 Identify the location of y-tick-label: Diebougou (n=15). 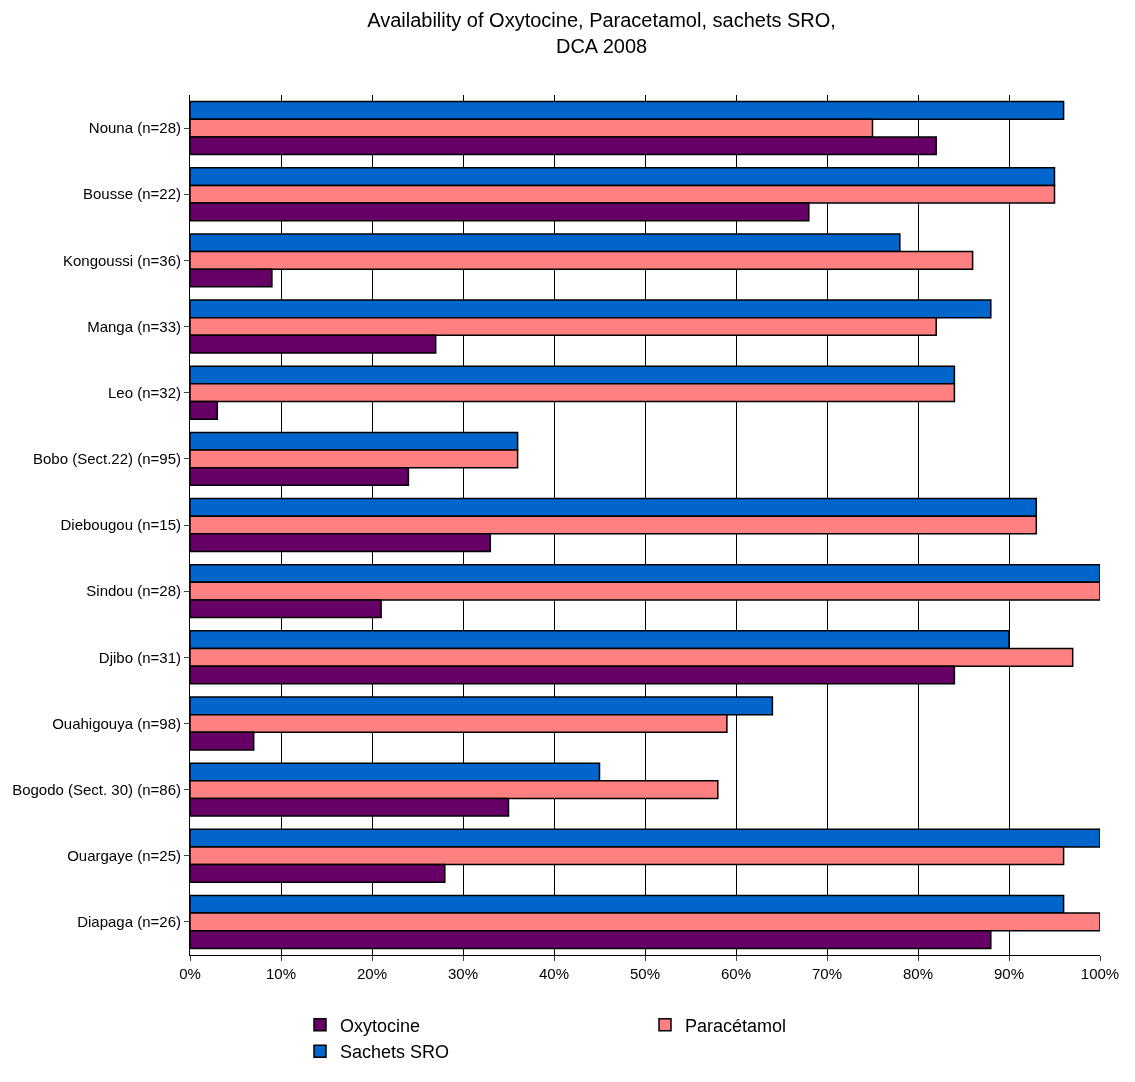
(120, 525).